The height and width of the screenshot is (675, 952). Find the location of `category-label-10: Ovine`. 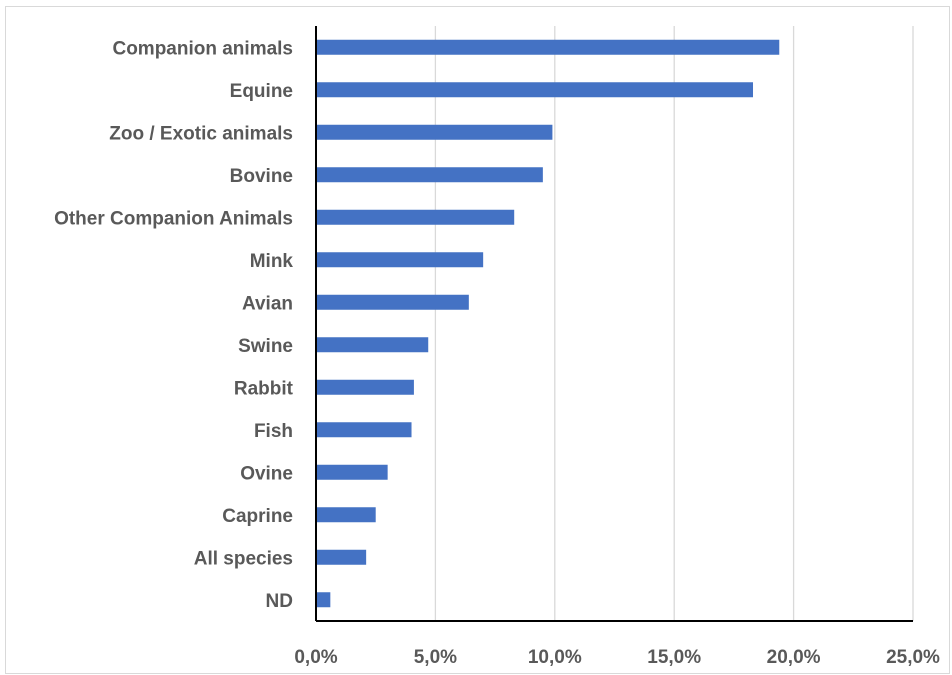

category-label-10: Ovine is located at coordinates (266, 473).